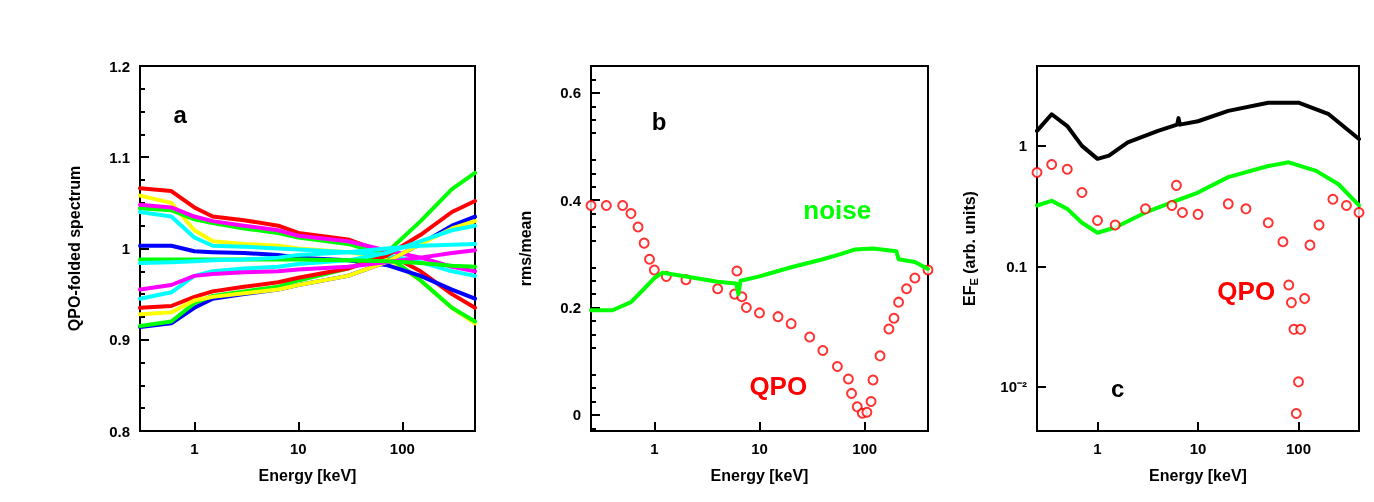 Image resolution: width=1374 pixels, height=502 pixels. I want to click on annotation: b, so click(659, 122).